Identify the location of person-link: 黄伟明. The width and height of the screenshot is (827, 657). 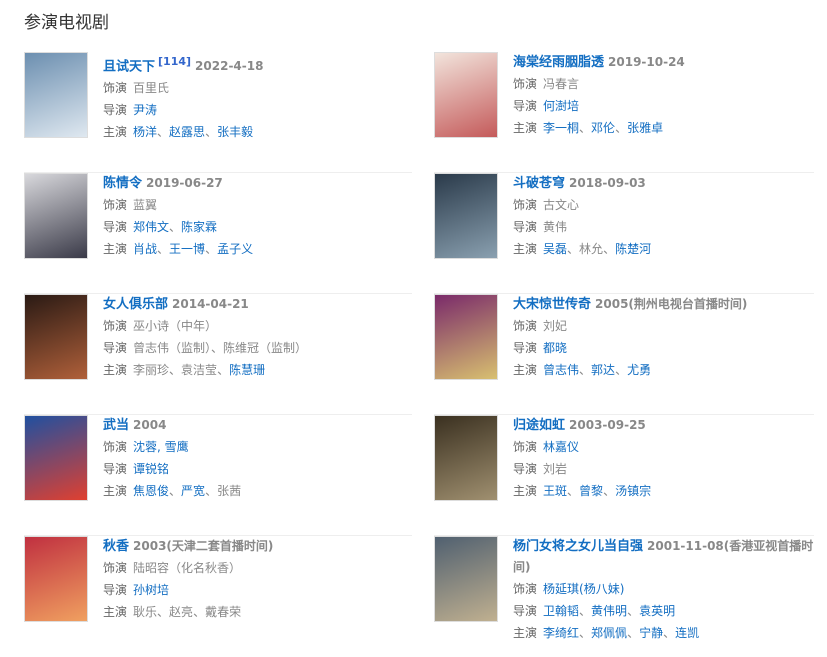
(609, 611).